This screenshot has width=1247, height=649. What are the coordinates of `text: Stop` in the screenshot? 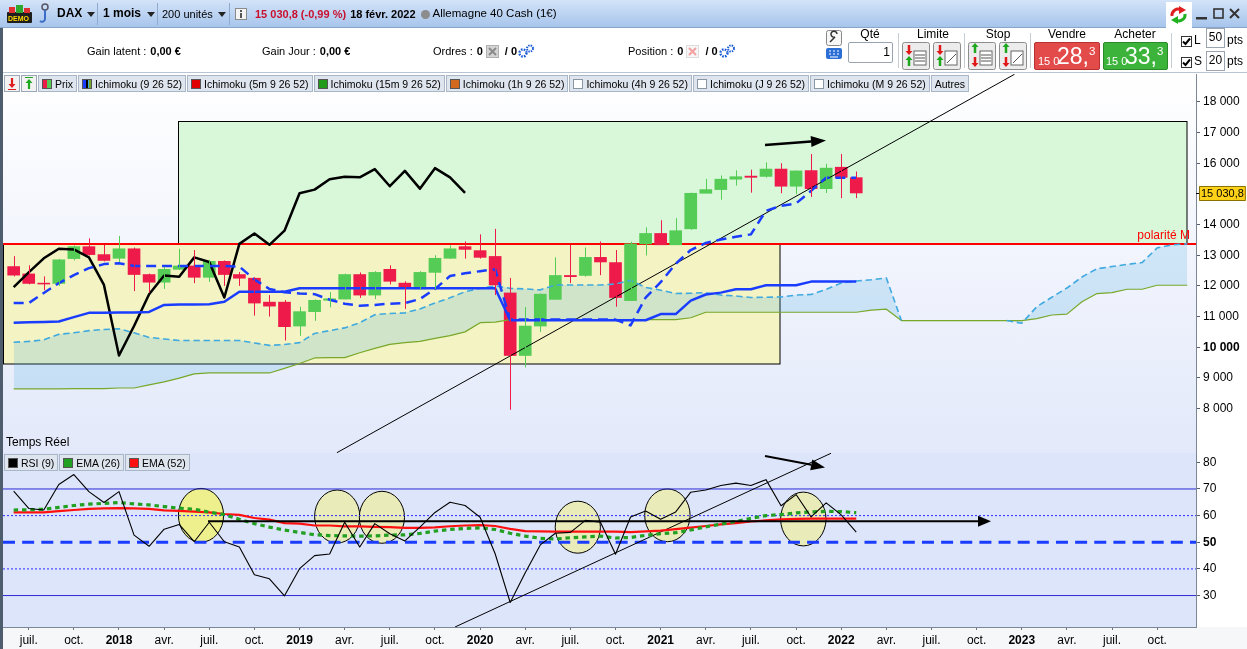 It's located at (998, 34).